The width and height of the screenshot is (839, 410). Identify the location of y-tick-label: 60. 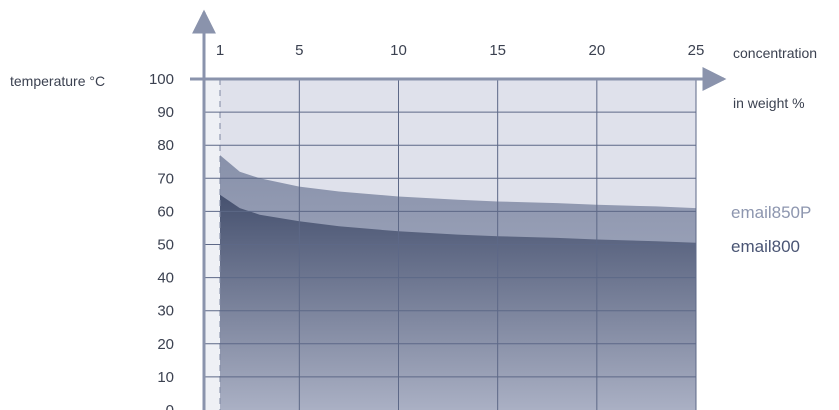
(165, 211).